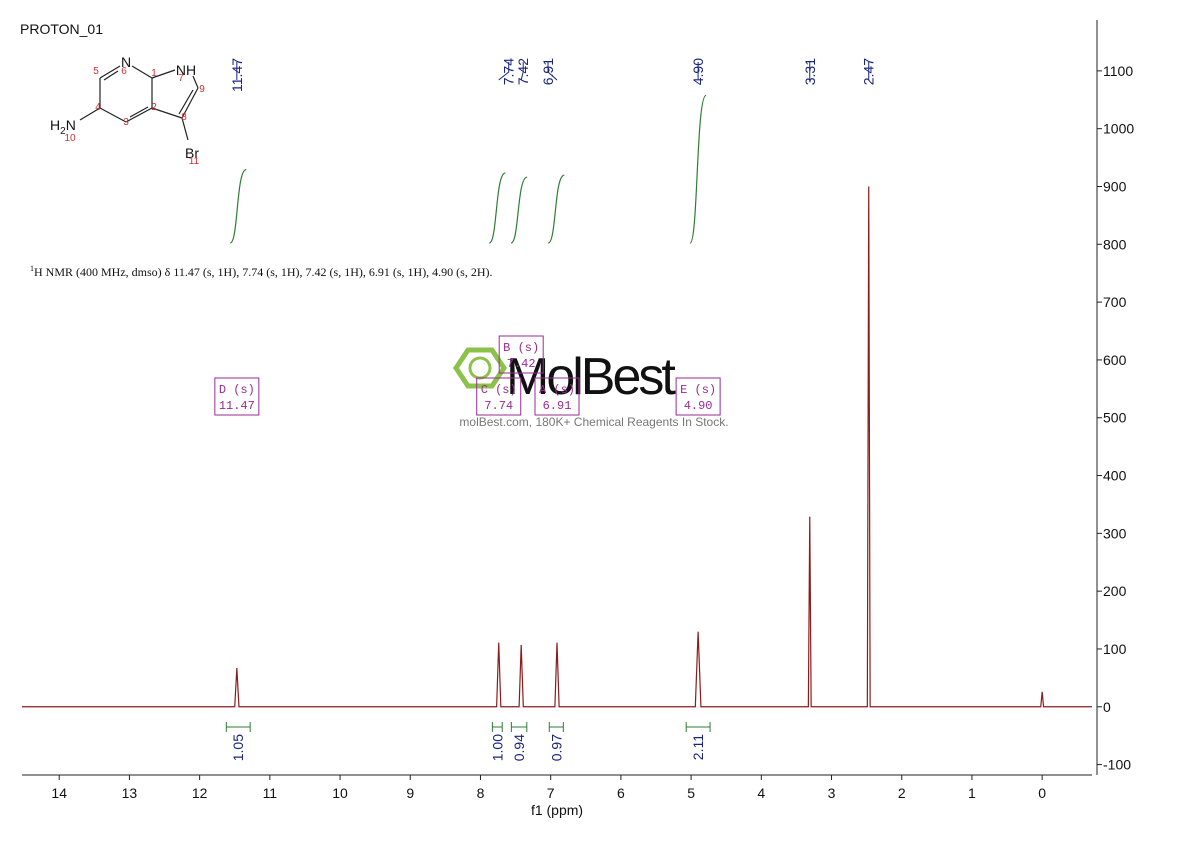  Describe the element at coordinates (551, 793) in the screenshot. I see `x-tick-label: 7` at that location.